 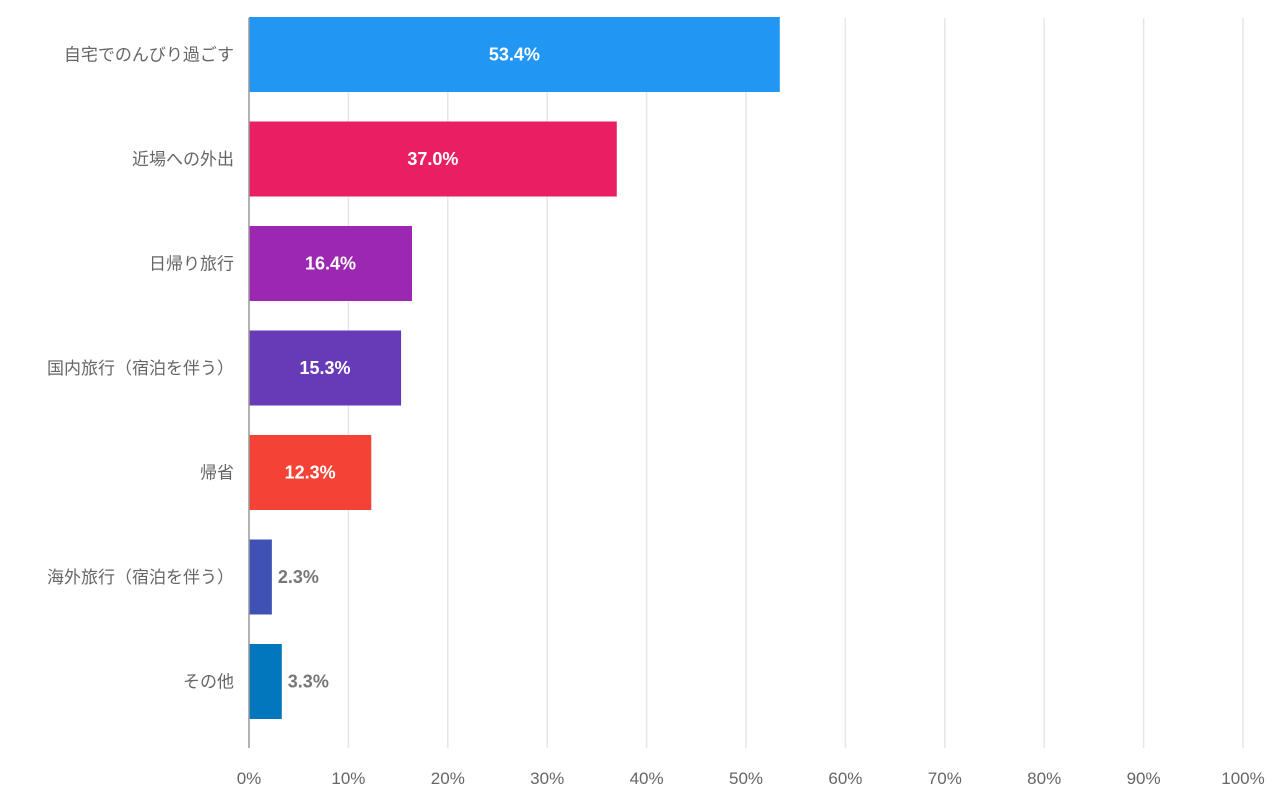 I want to click on category-label-0: 自宅でのんびり過ごす, so click(x=149, y=56).